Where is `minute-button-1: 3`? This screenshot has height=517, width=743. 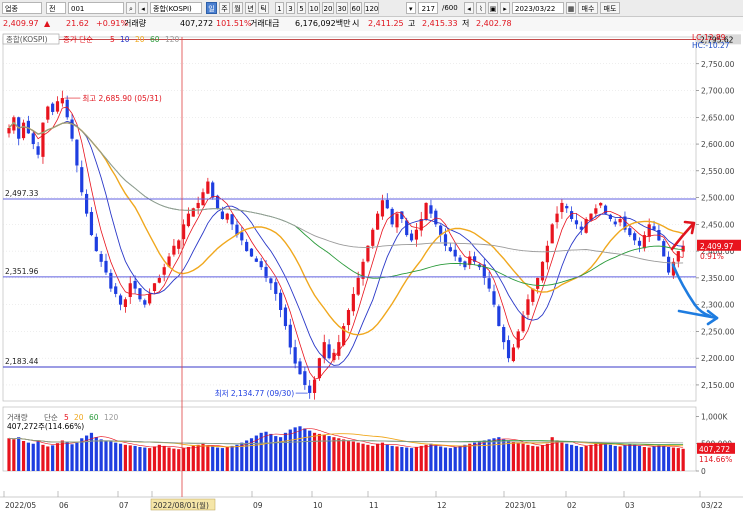 minute-button-1: 3 is located at coordinates (290, 8).